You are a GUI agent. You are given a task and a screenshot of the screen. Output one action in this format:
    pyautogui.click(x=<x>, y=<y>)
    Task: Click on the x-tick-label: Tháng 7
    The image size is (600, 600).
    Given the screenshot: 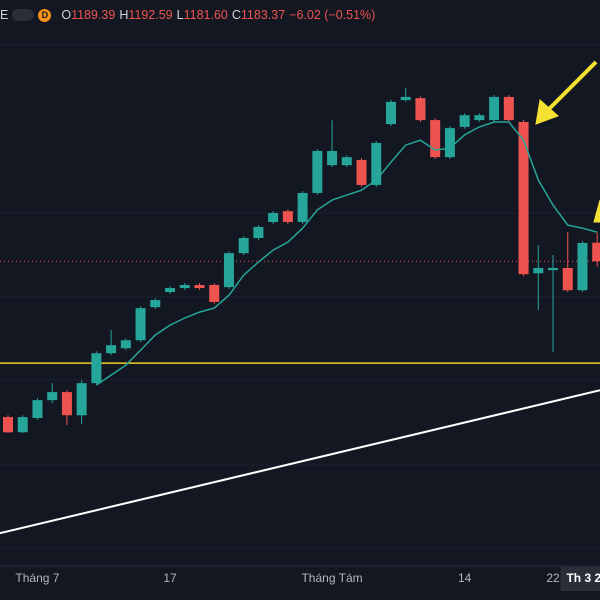 What is the action you would take?
    pyautogui.click(x=37, y=578)
    